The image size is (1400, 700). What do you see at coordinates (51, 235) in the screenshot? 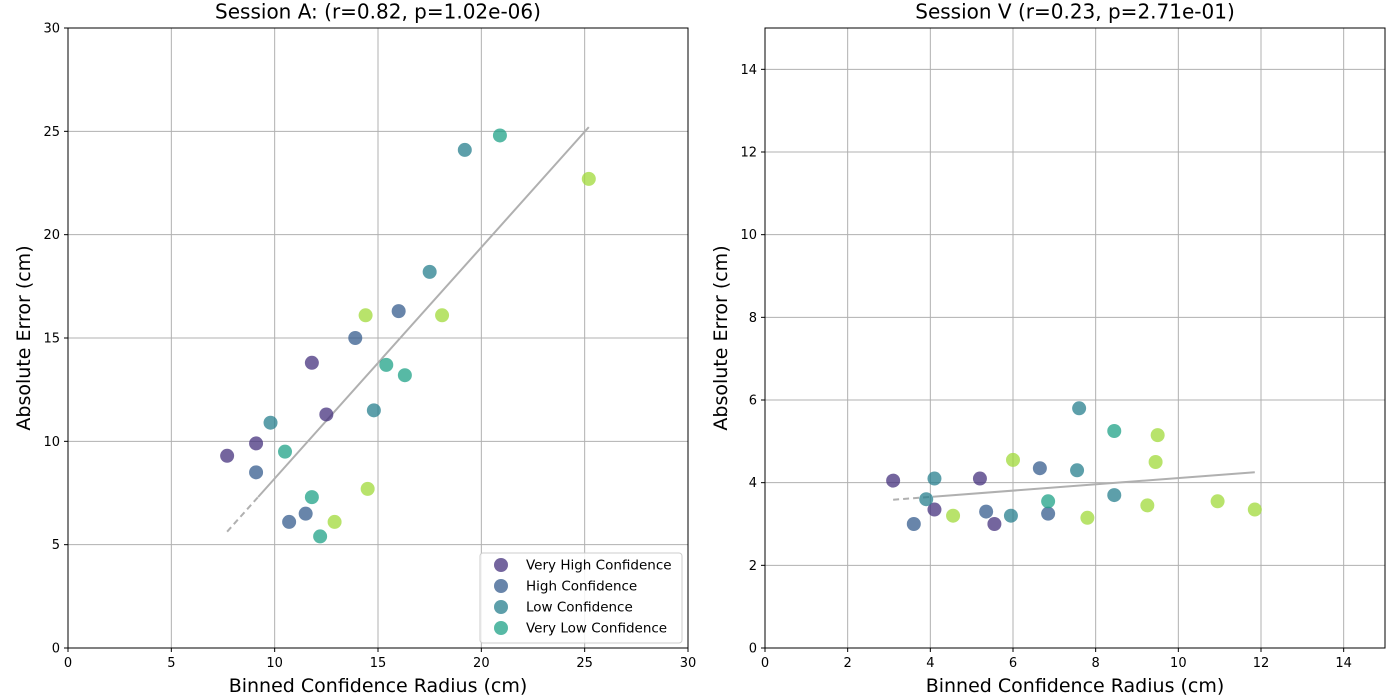
I see `y-tick-label: 20` at bounding box center [51, 235].